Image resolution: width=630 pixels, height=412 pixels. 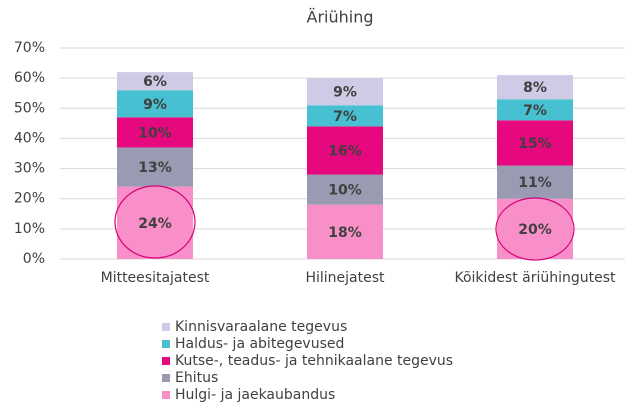 I want to click on data-label: 18%, so click(x=345, y=233).